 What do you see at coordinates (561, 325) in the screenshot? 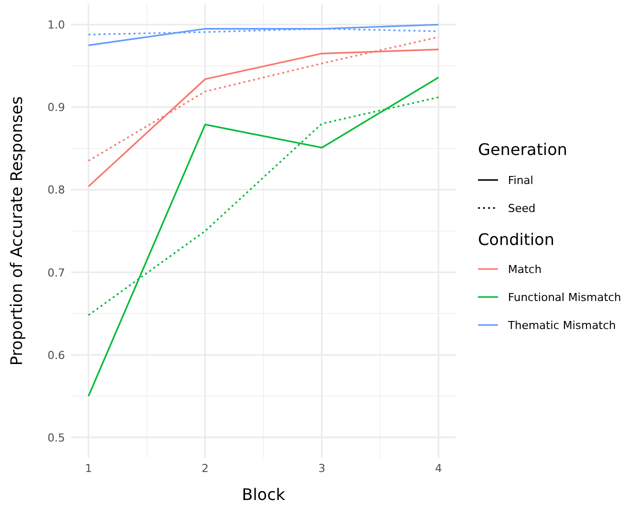
I see `legend-label: Thematic Mismatch` at bounding box center [561, 325].